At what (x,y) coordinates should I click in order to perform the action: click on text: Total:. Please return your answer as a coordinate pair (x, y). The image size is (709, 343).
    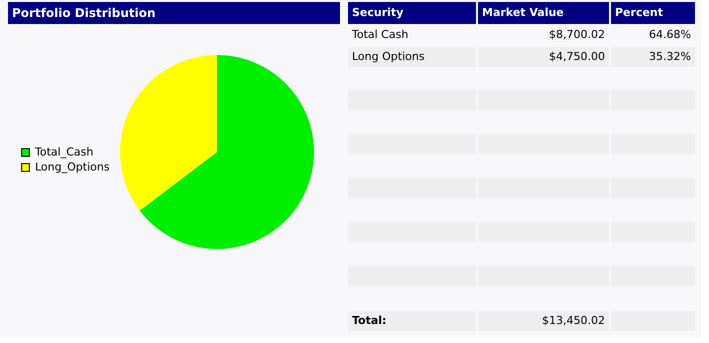
    Looking at the image, I should click on (369, 320).